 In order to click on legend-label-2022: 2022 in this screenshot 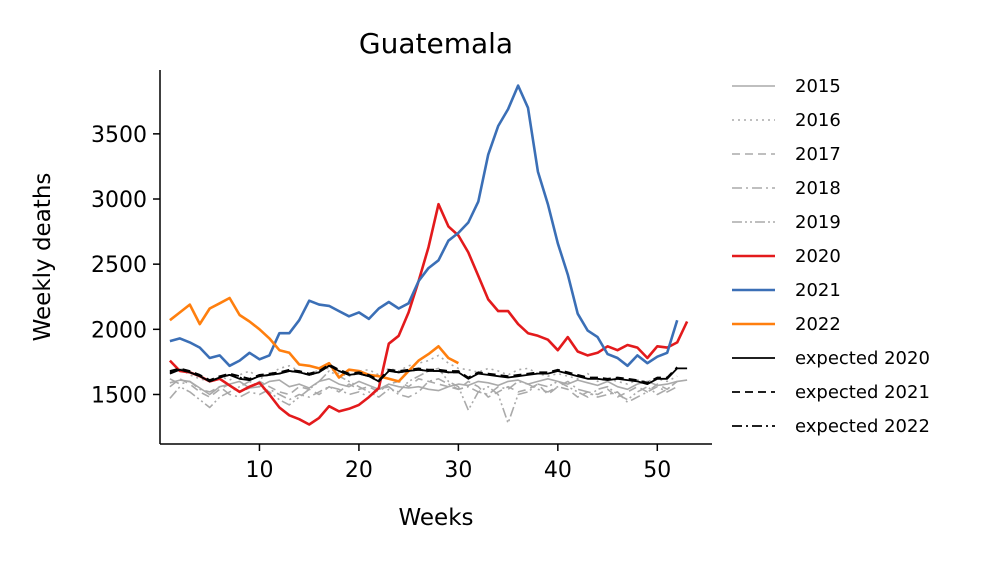, I will do `click(818, 324)`.